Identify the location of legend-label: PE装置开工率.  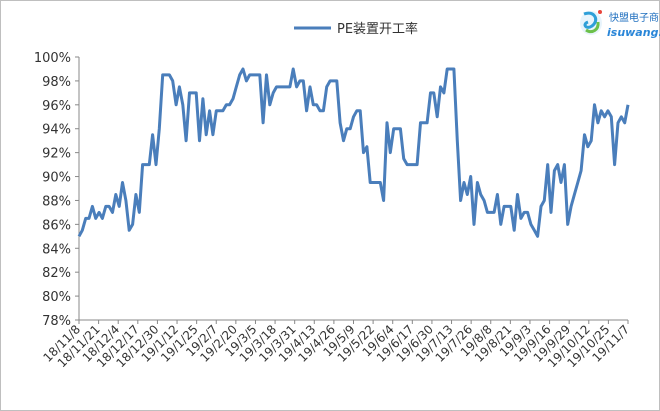
(377, 29).